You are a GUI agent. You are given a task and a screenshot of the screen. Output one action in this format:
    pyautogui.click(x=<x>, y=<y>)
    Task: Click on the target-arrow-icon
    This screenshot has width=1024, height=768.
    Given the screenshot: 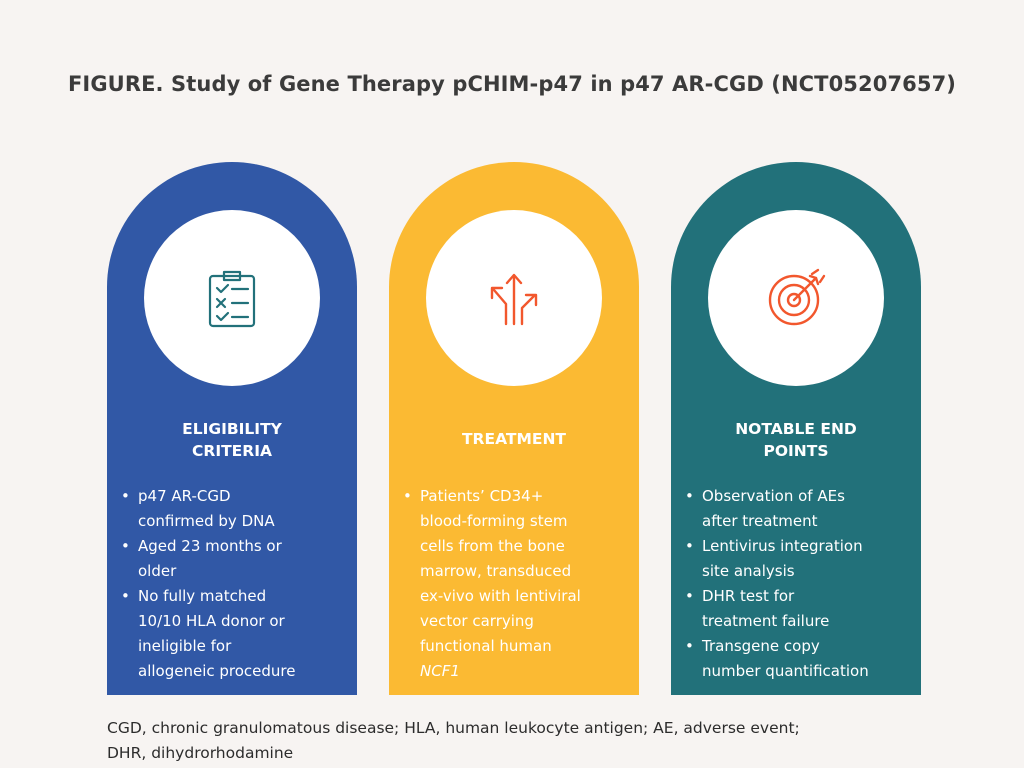 What is the action you would take?
    pyautogui.click(x=797, y=297)
    